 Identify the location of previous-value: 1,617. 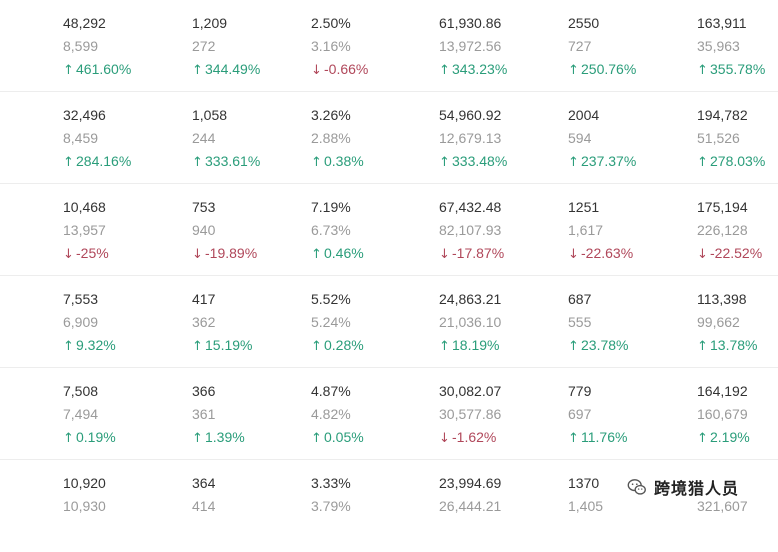
(586, 230).